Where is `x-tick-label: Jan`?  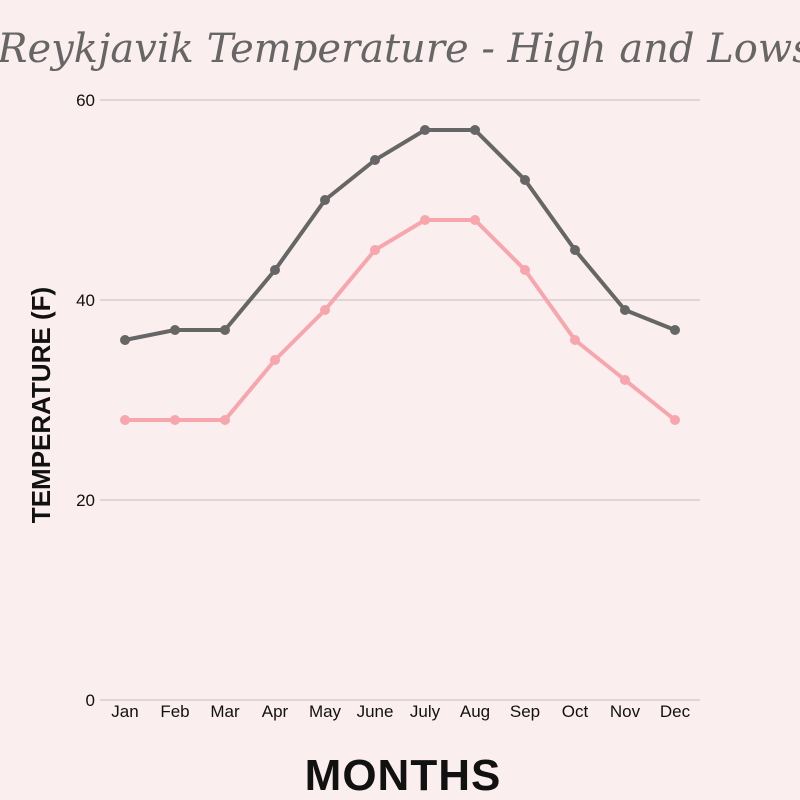 x-tick-label: Jan is located at coordinates (124, 711).